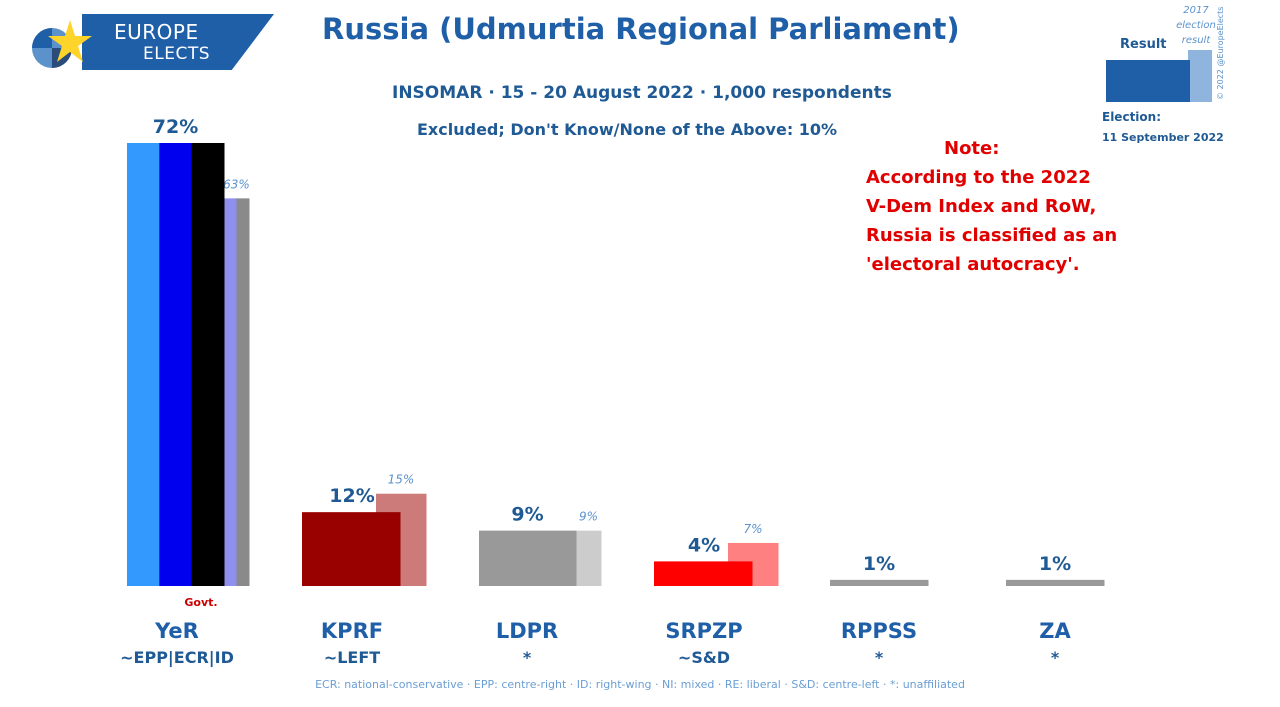 Image resolution: width=1280 pixels, height=707 pixels. I want to click on affiliation-label: ~LEFT, so click(352, 657).